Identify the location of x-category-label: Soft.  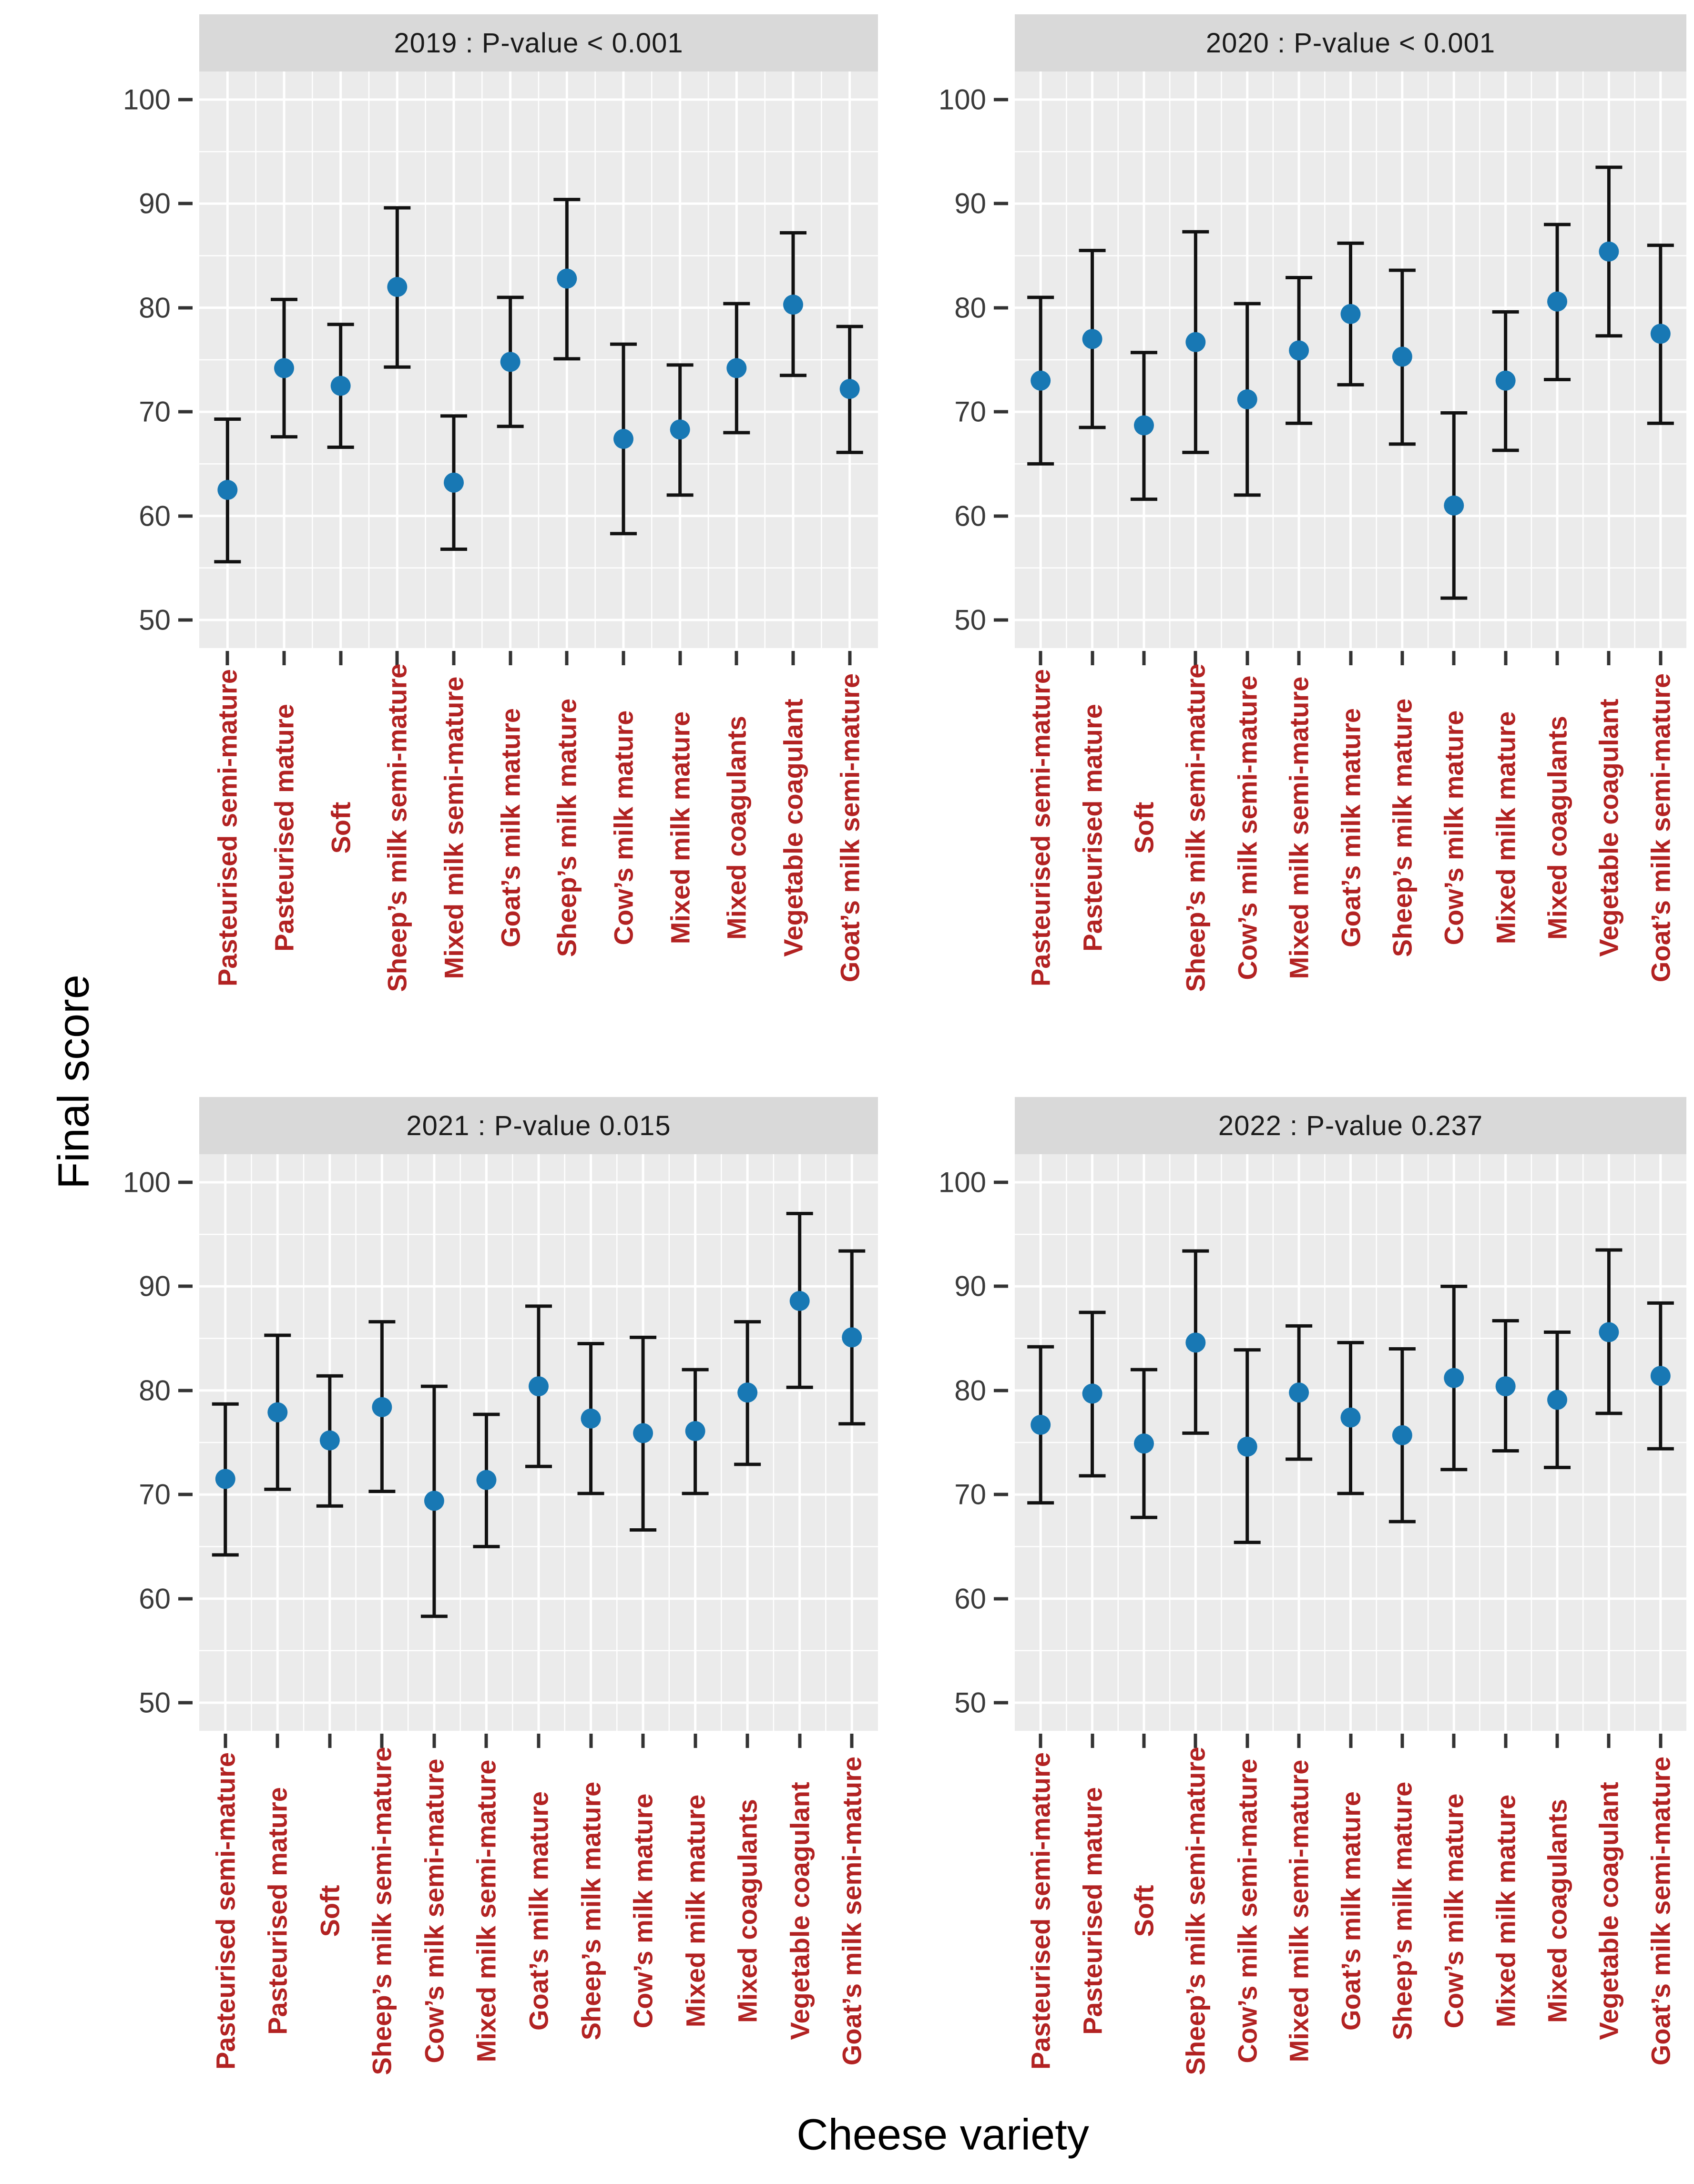
(330, 1911).